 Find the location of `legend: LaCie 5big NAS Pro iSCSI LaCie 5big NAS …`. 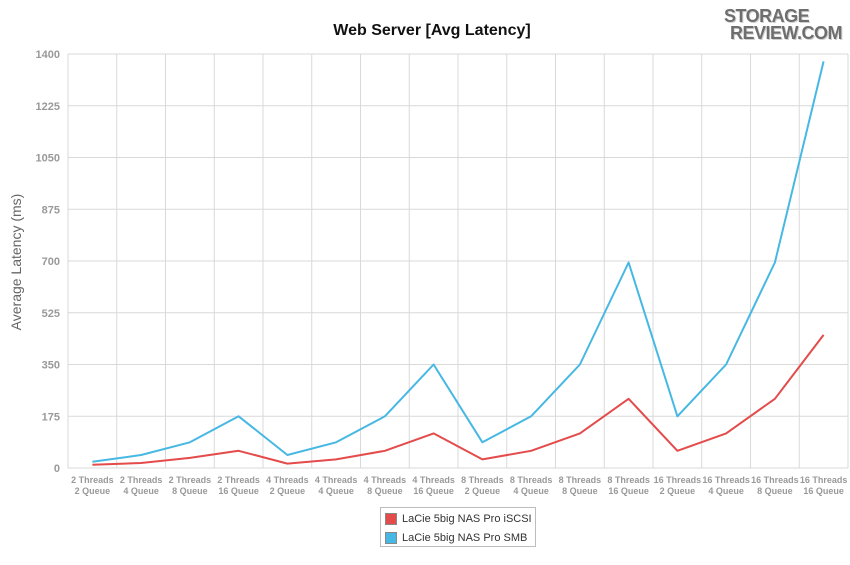

legend: LaCie 5big NAS Pro iSCSI LaCie 5big NAS … is located at coordinates (458, 527).